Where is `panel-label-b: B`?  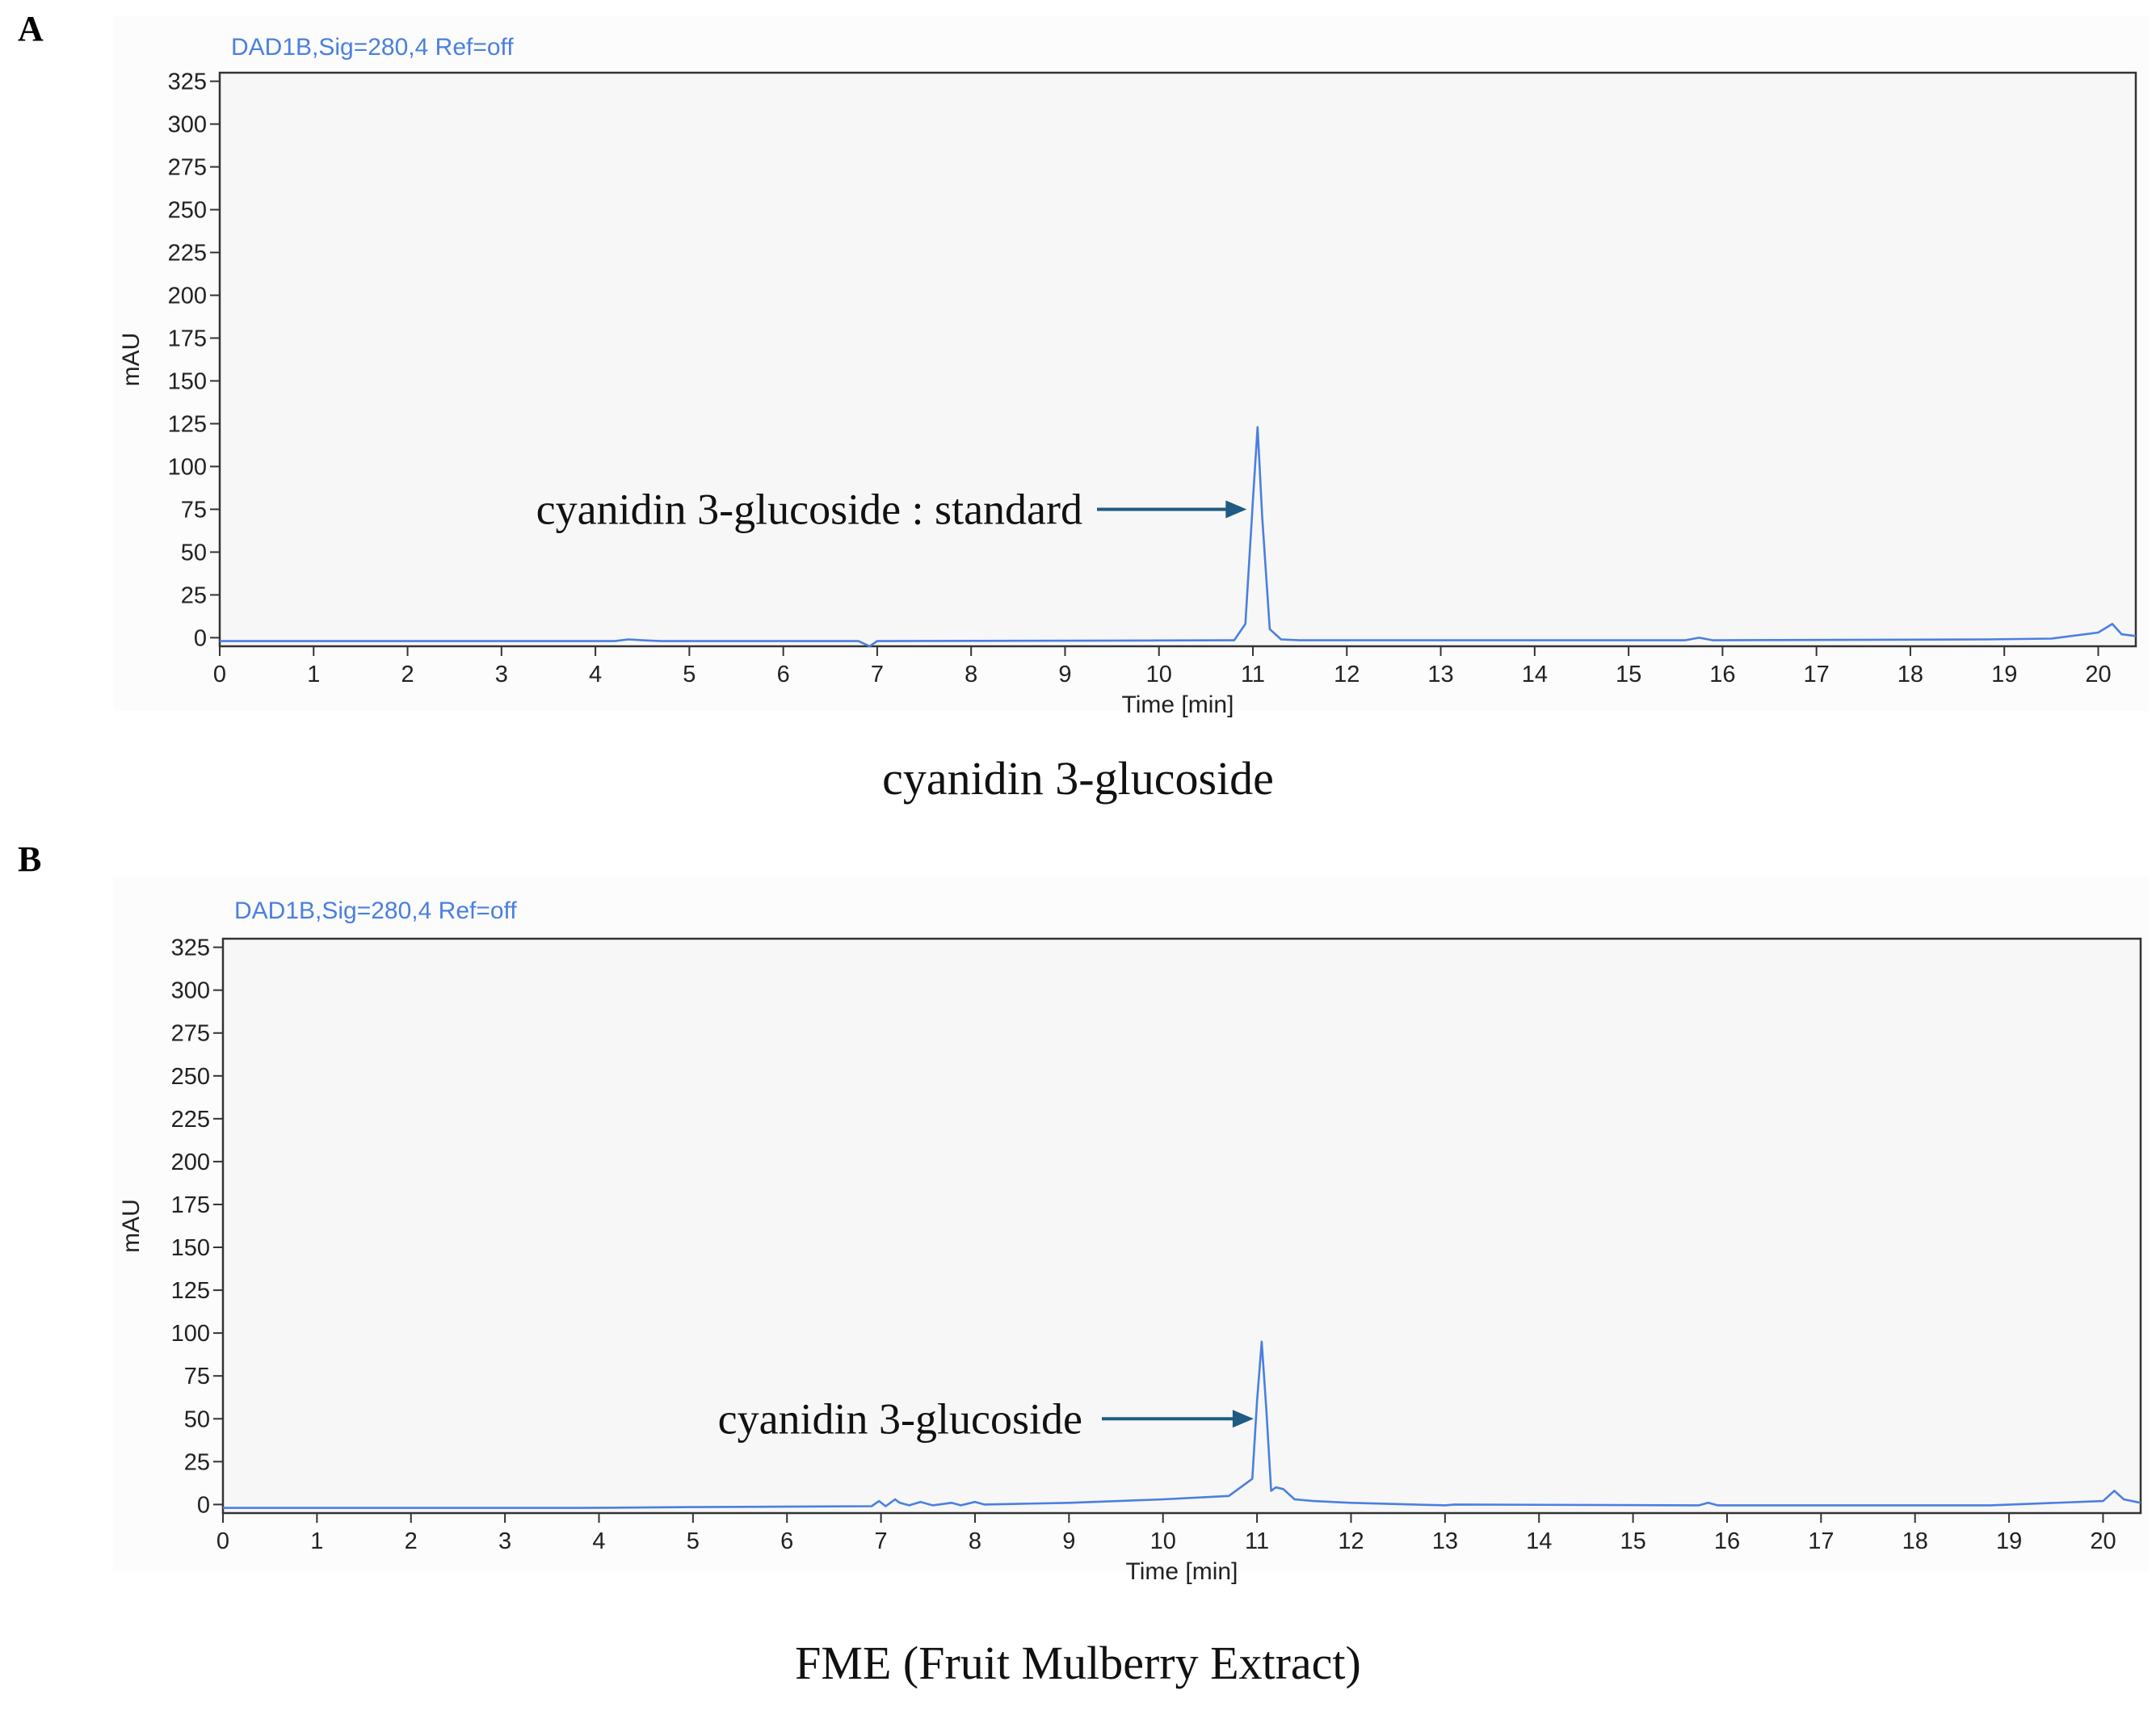 panel-label-b: B is located at coordinates (30, 859).